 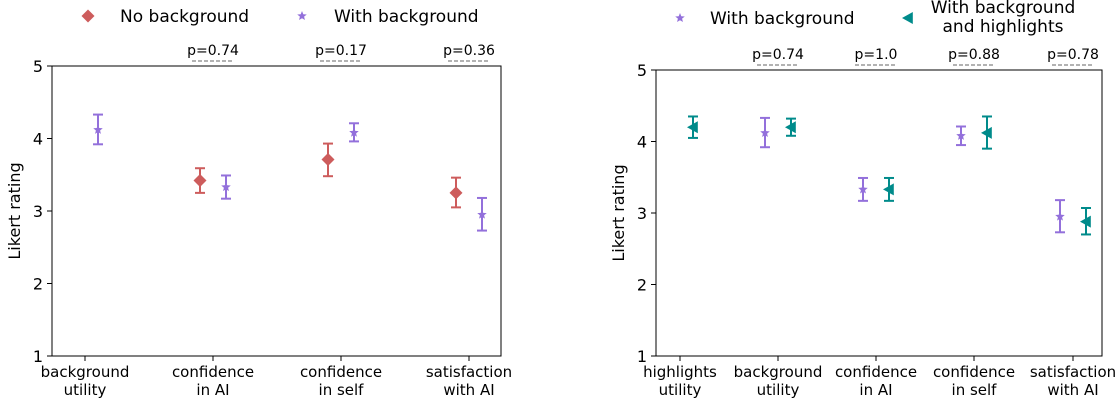 What do you see at coordinates (1003, 18) in the screenshot?
I see `legend-label: With background and highlights` at bounding box center [1003, 18].